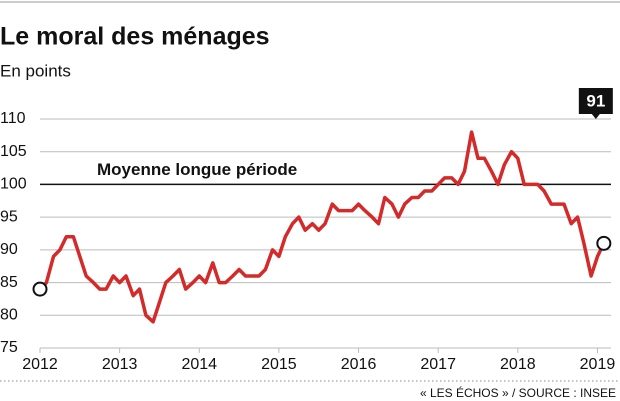  I want to click on x-tick-label: 2017, so click(438, 364).